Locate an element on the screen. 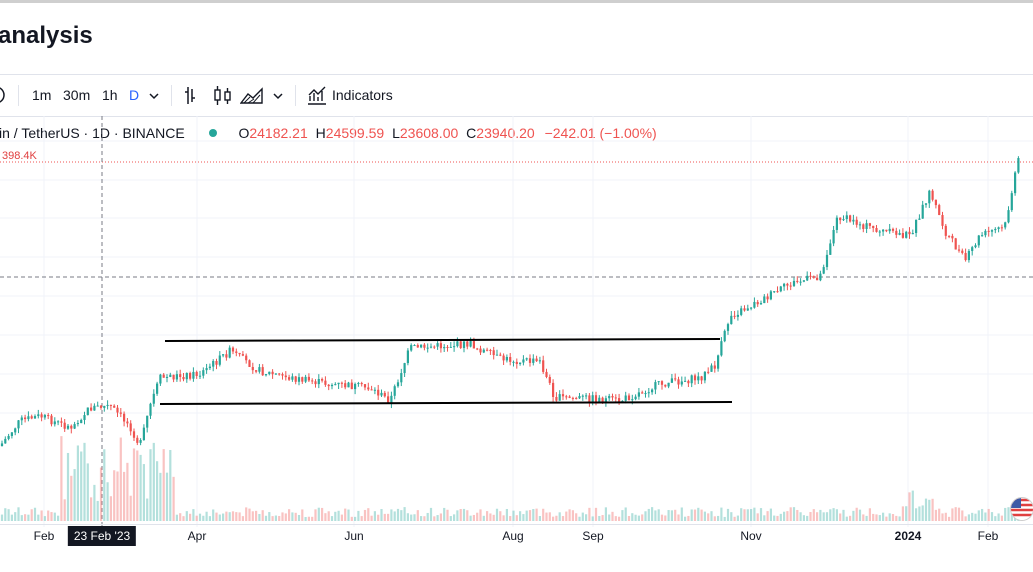 The image size is (1033, 572). x-tick-label: Apr is located at coordinates (197, 536).